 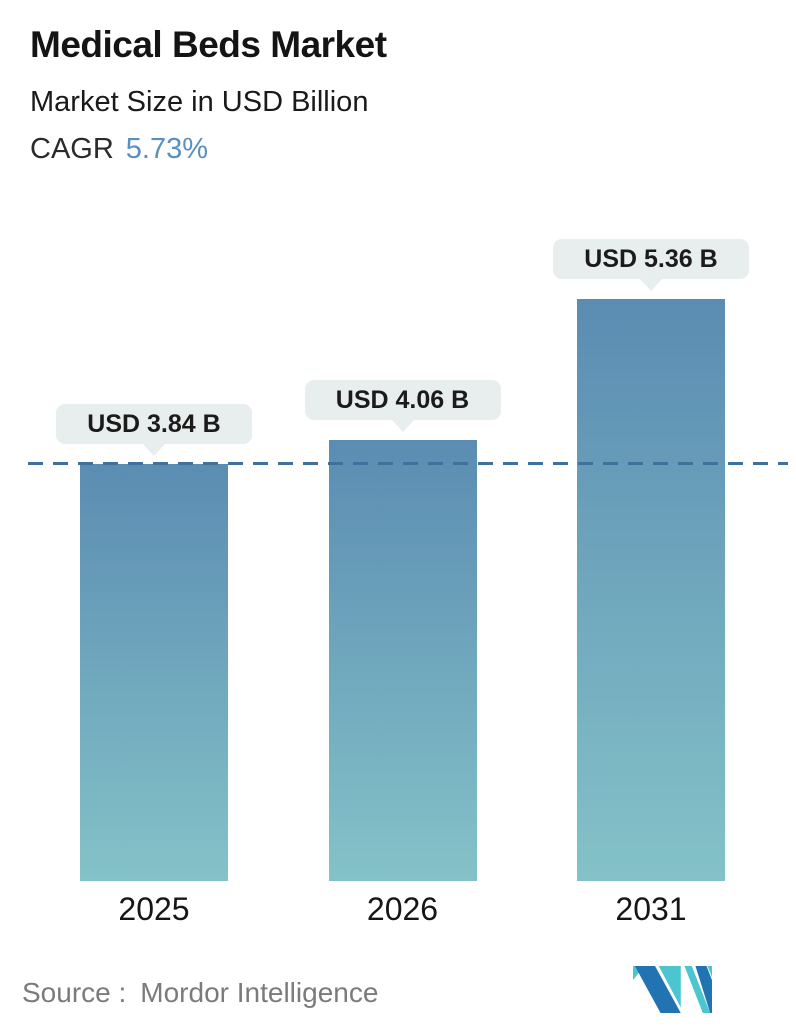 I want to click on value-label-bubble-2031: USD 5.36 B, so click(x=651, y=259).